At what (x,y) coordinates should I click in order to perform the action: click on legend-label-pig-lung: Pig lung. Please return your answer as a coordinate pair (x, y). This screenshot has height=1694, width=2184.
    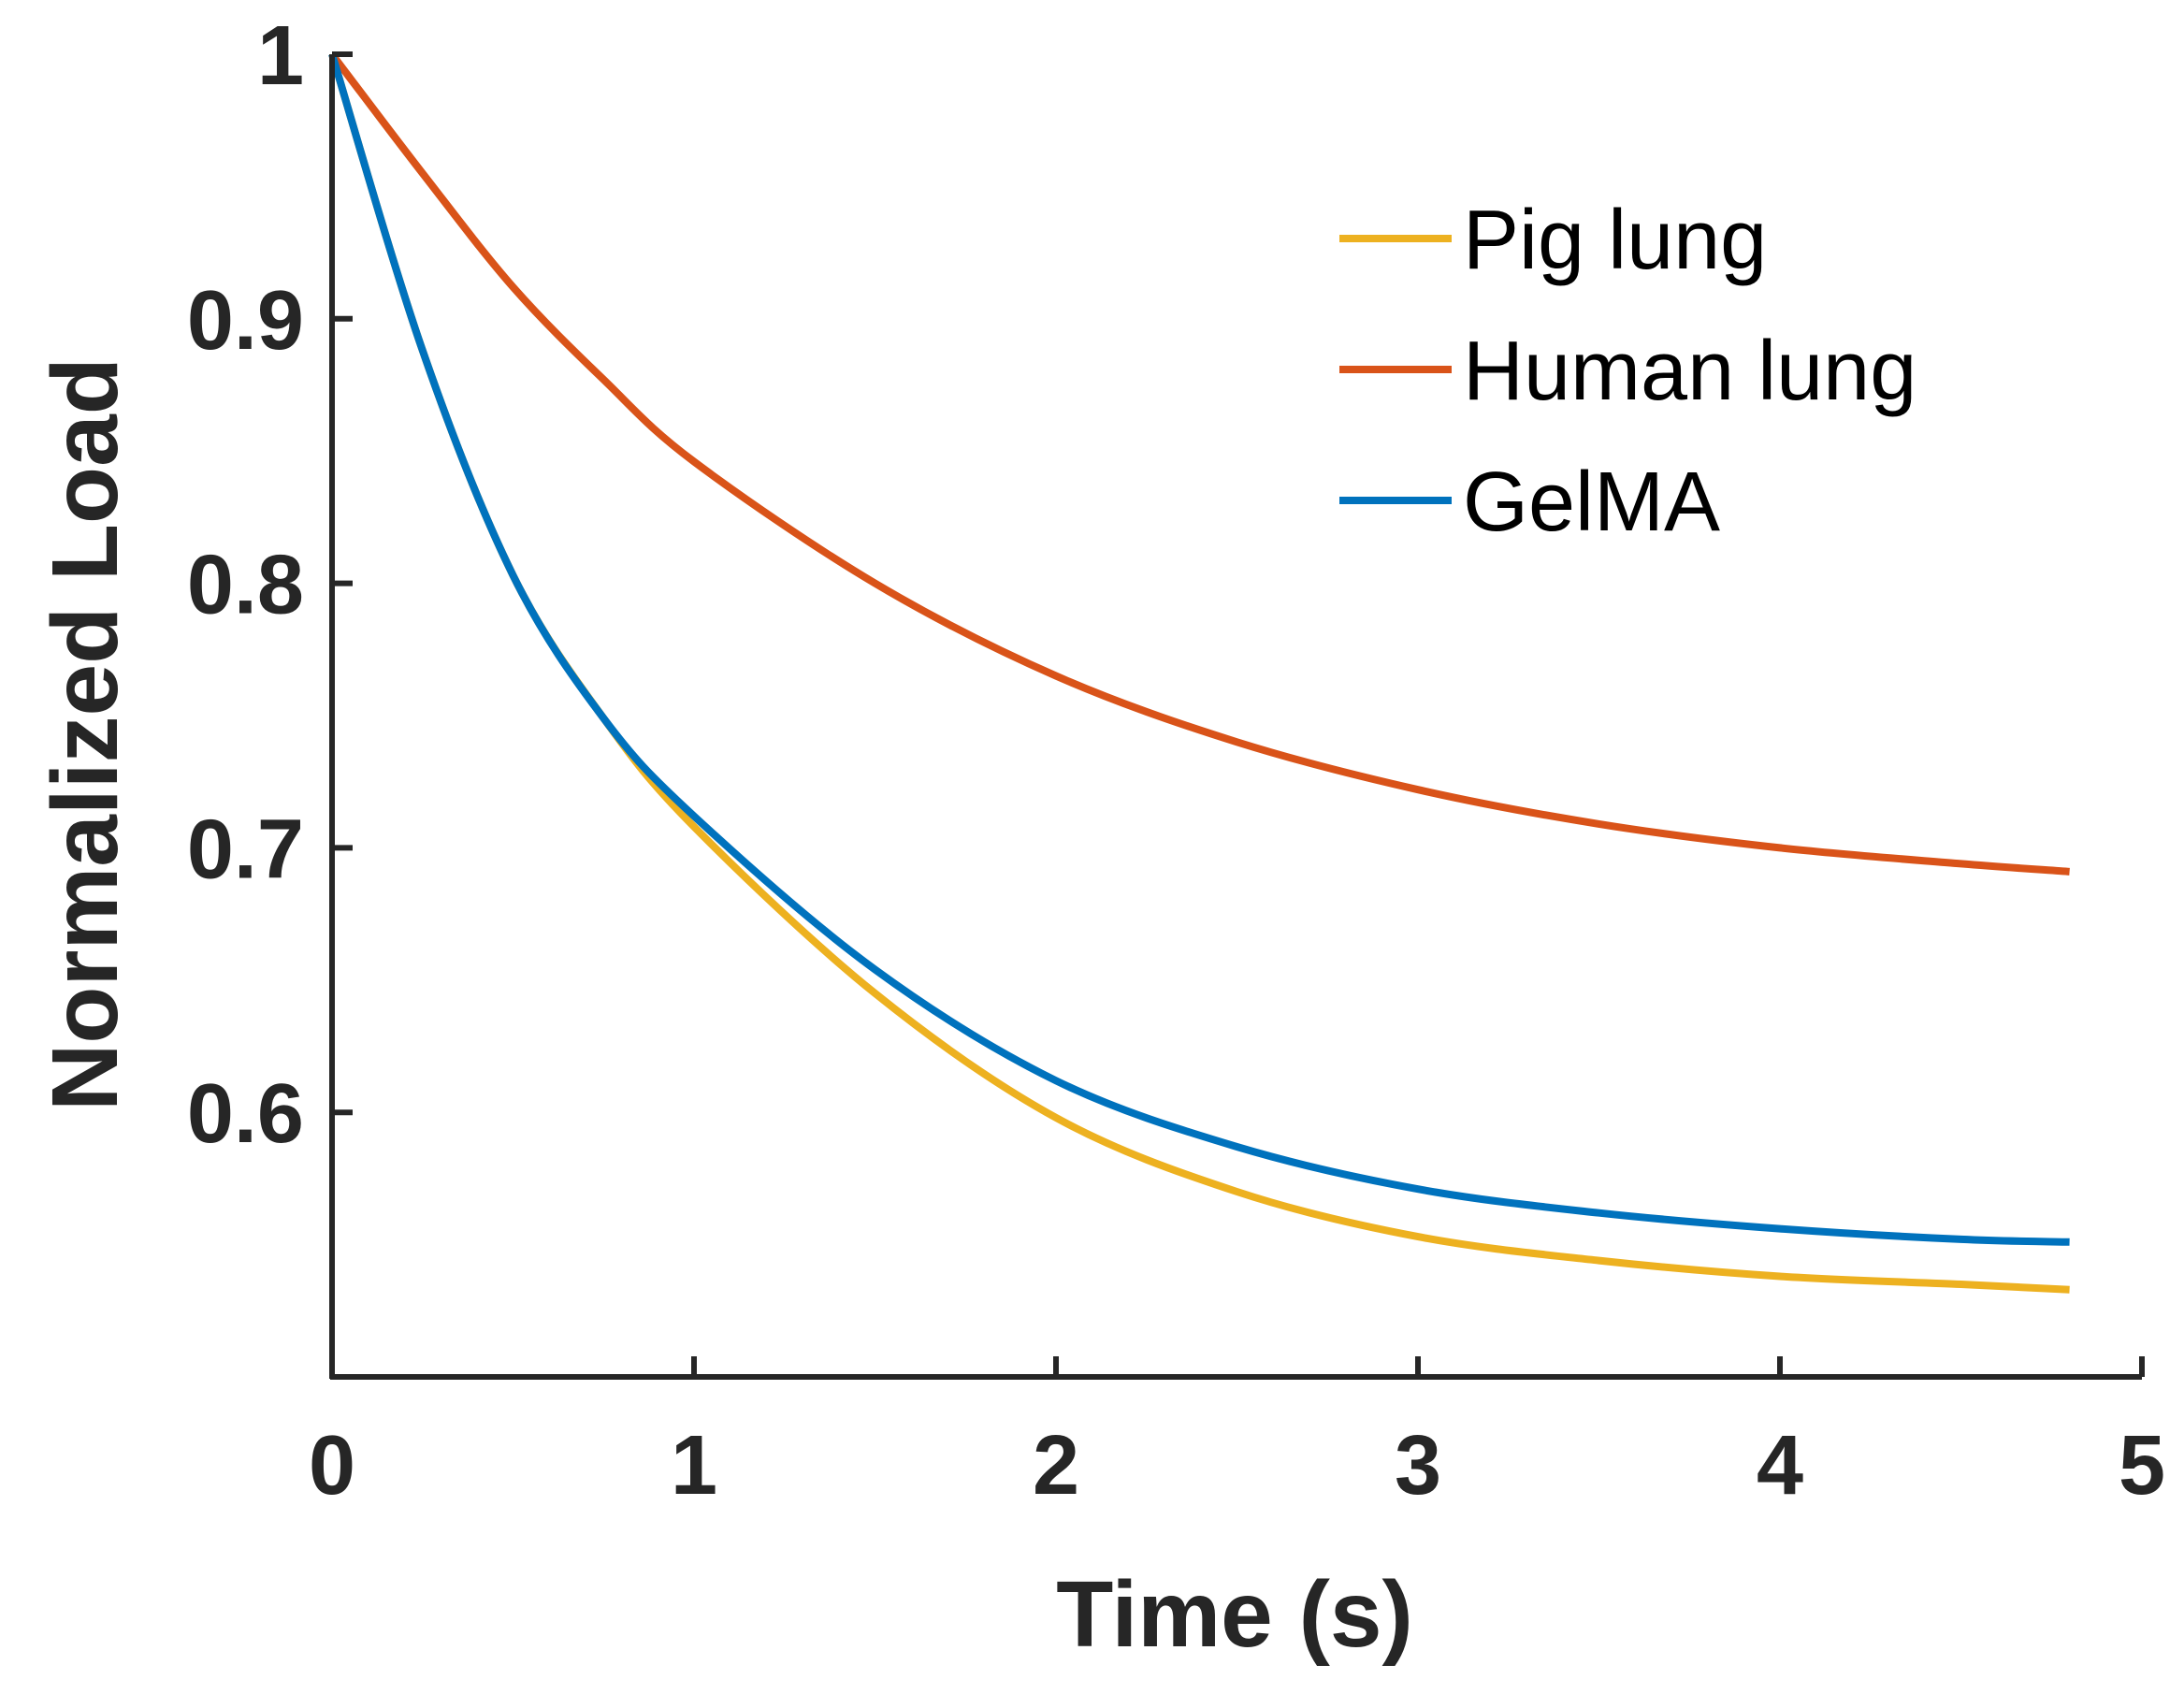
    Looking at the image, I should click on (1615, 240).